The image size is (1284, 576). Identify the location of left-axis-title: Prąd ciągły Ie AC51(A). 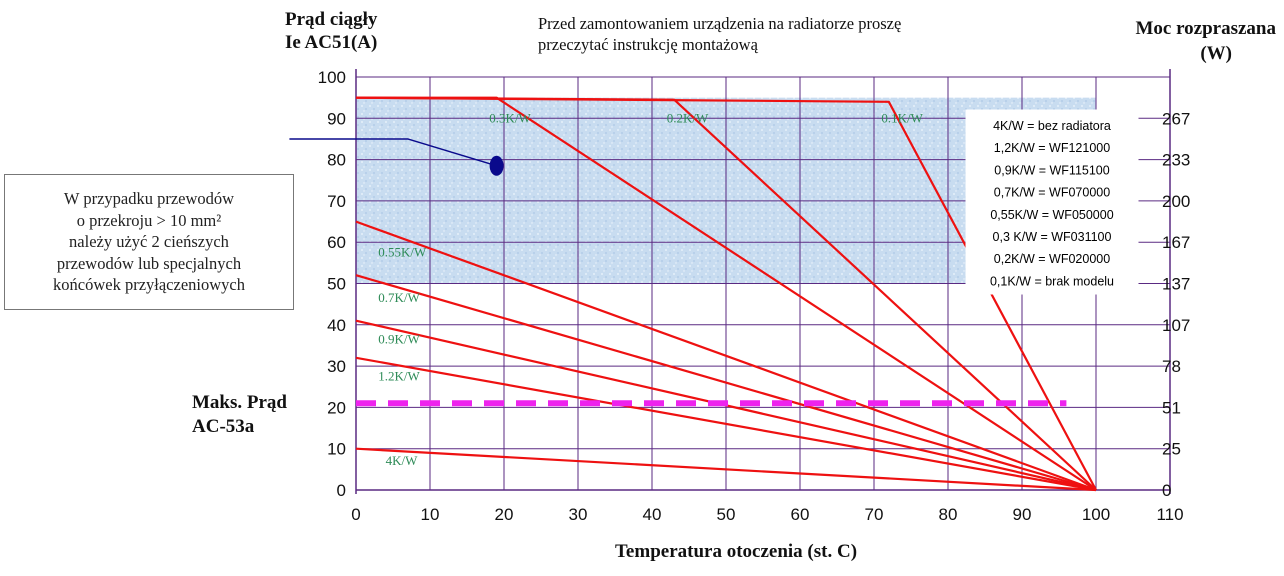
(331, 31).